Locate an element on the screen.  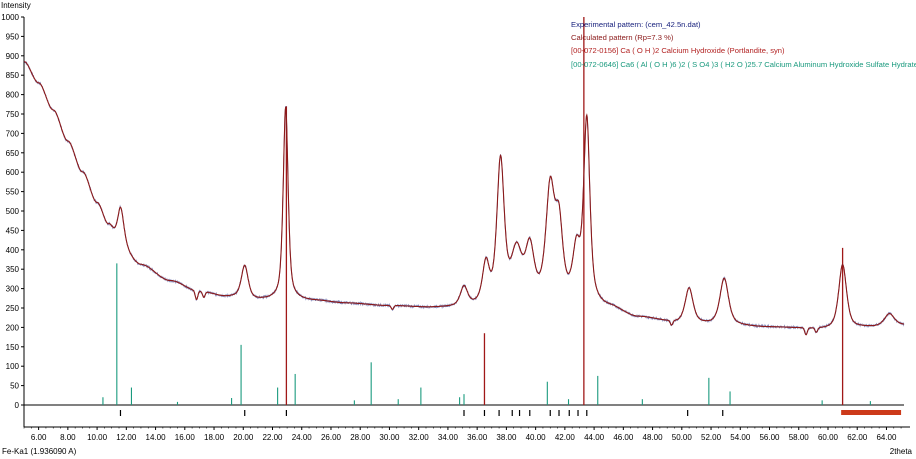
radiation-label: Fe-Ka1 (1.936090 A) is located at coordinates (39, 451).